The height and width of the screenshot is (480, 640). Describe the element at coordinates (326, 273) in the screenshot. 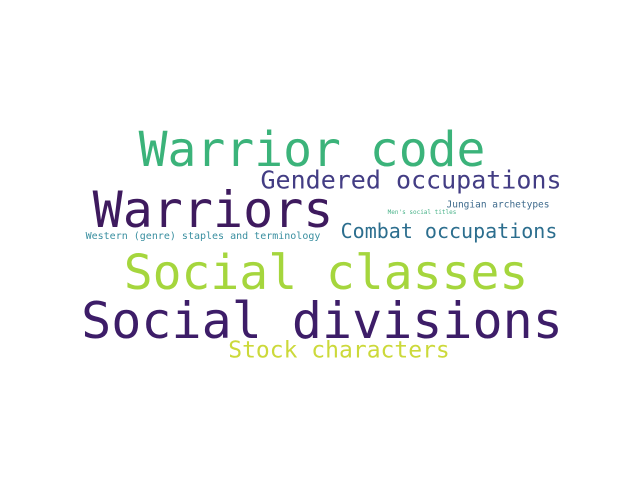

I see `word-social-classes: Social classes` at that location.